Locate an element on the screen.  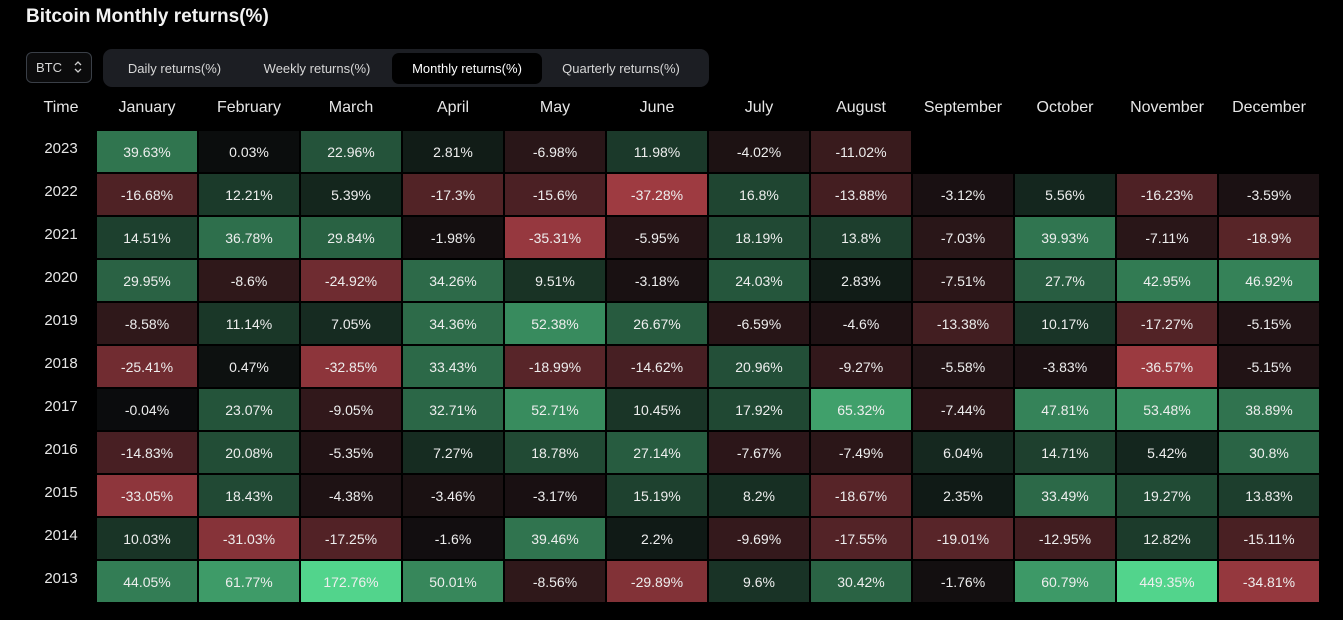
heatmap-cell: -14.62% is located at coordinates (657, 366).